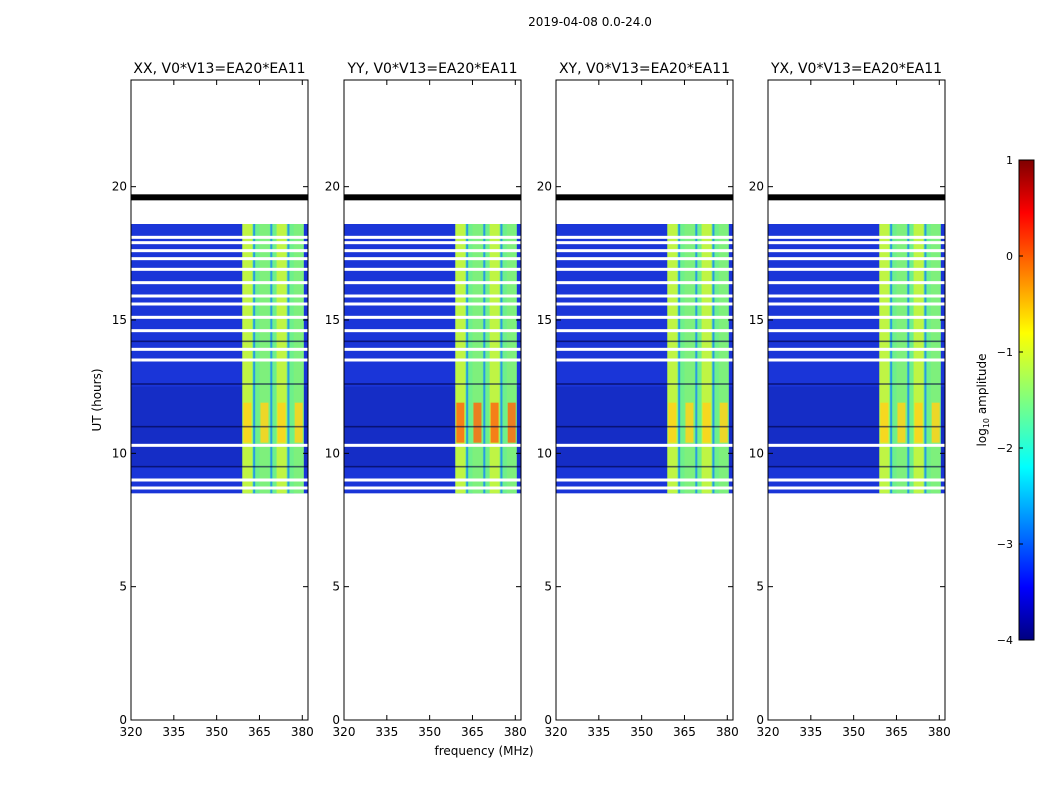  What do you see at coordinates (431, 69) in the screenshot?
I see `panel-title: YY, V0*V13=EA20*EA11` at bounding box center [431, 69].